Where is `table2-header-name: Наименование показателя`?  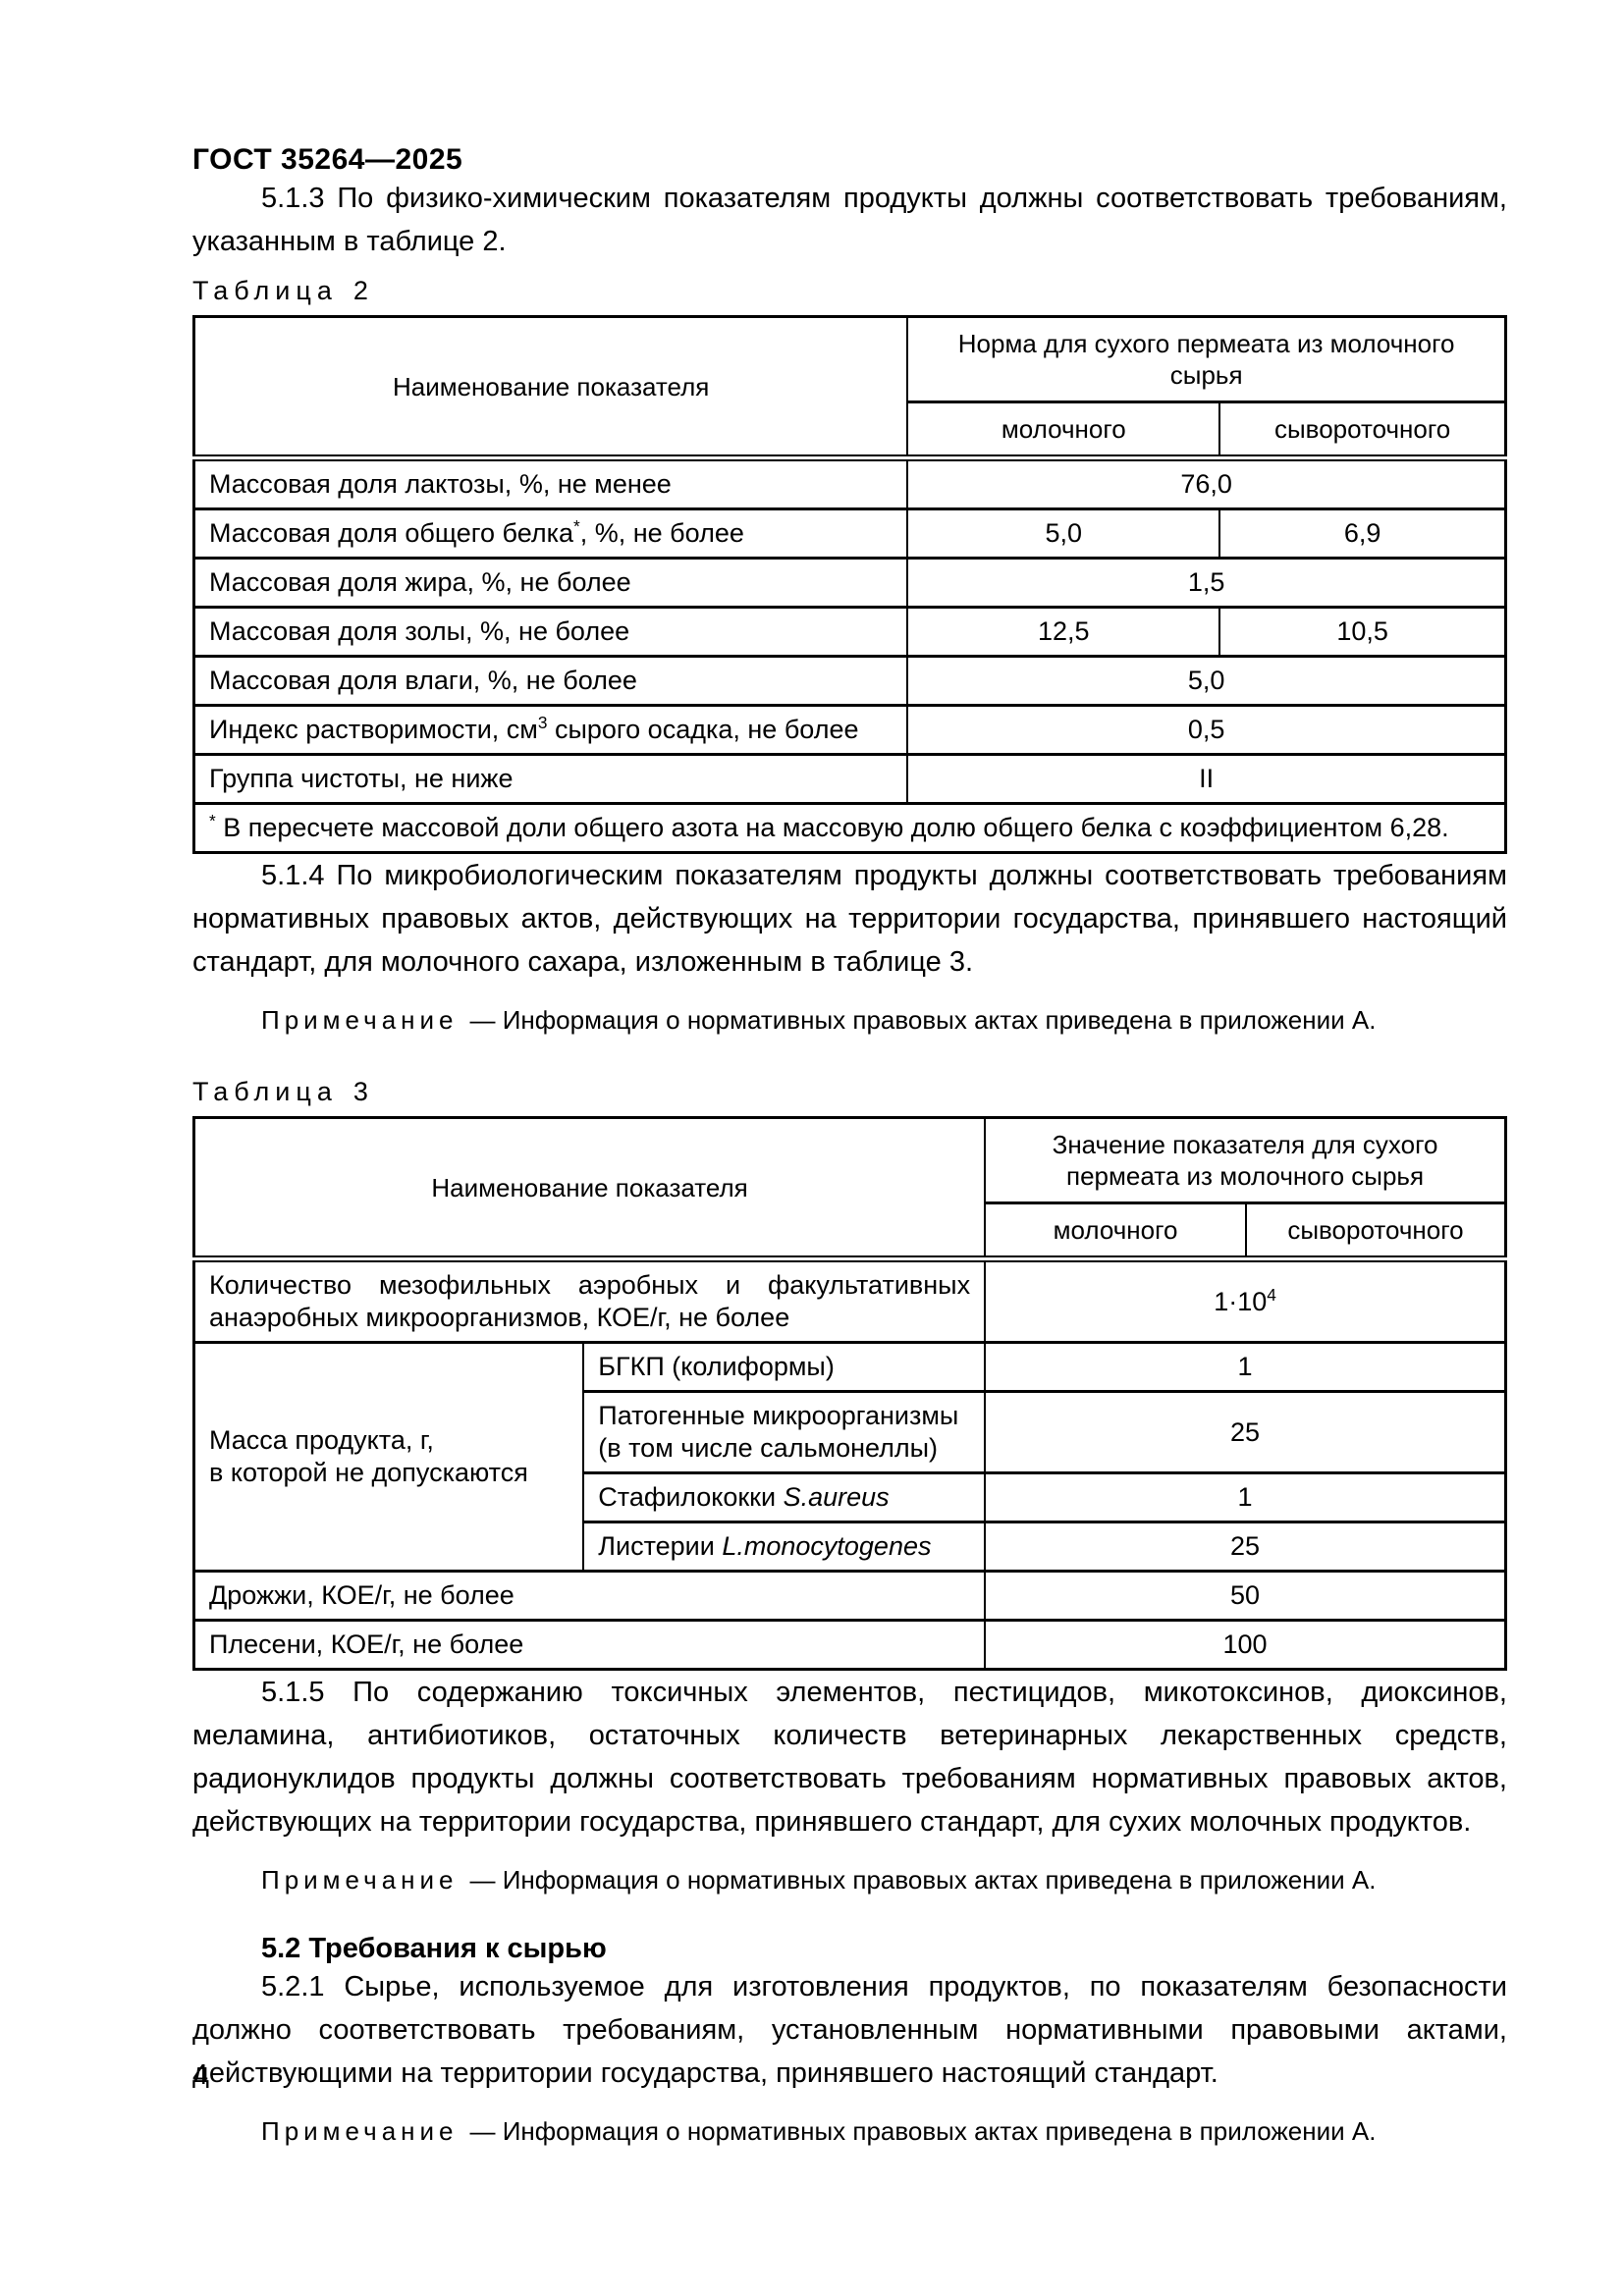 table2-header-name: Наименование показателя is located at coordinates (550, 388).